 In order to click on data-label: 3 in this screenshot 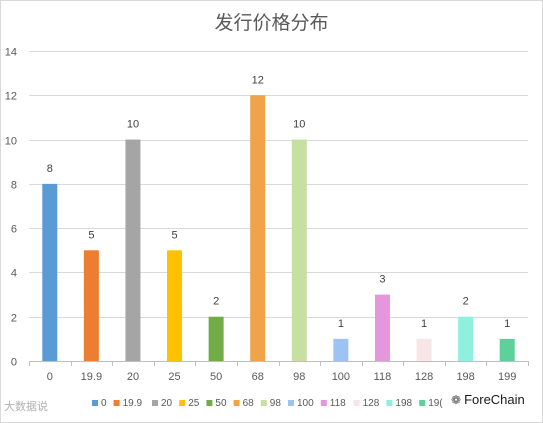, I will do `click(382, 280)`.